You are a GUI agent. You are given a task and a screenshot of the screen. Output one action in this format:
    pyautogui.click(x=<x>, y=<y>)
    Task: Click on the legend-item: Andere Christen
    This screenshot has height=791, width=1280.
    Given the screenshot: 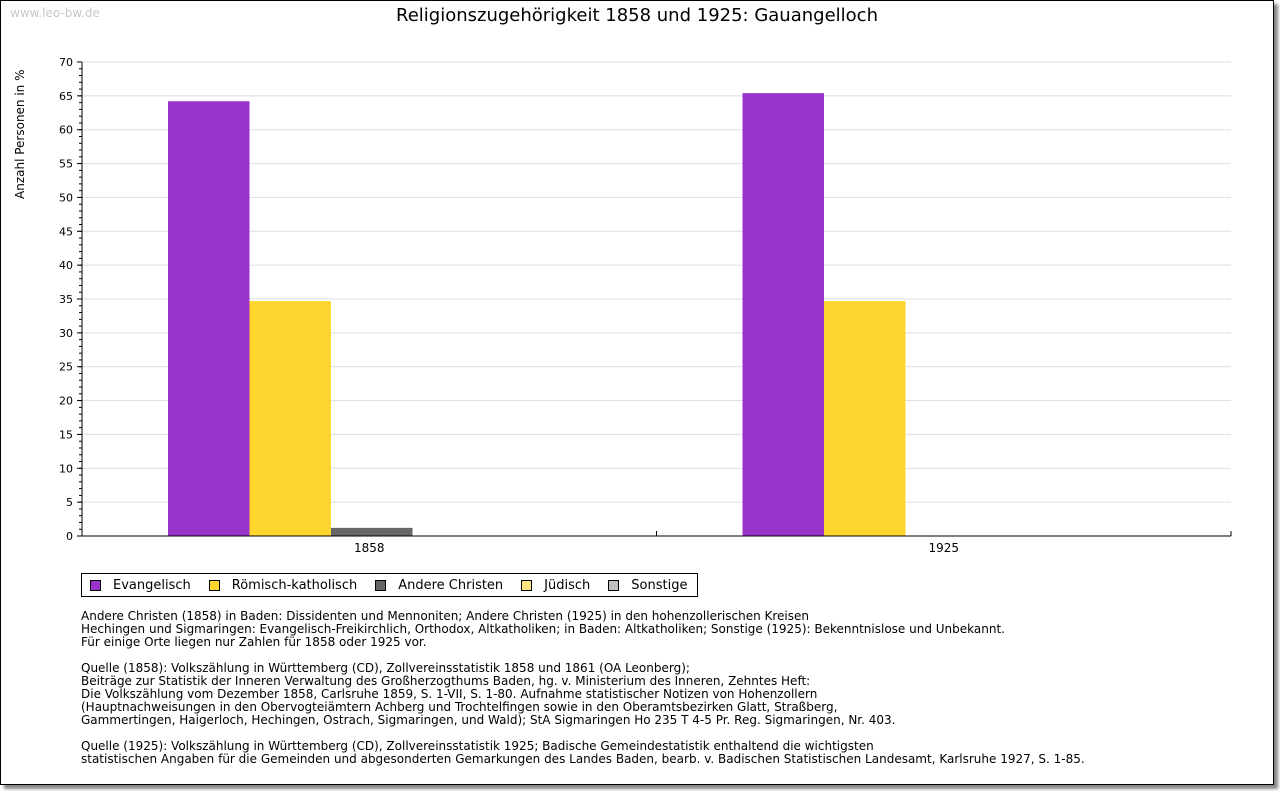 What is the action you would take?
    pyautogui.click(x=439, y=585)
    